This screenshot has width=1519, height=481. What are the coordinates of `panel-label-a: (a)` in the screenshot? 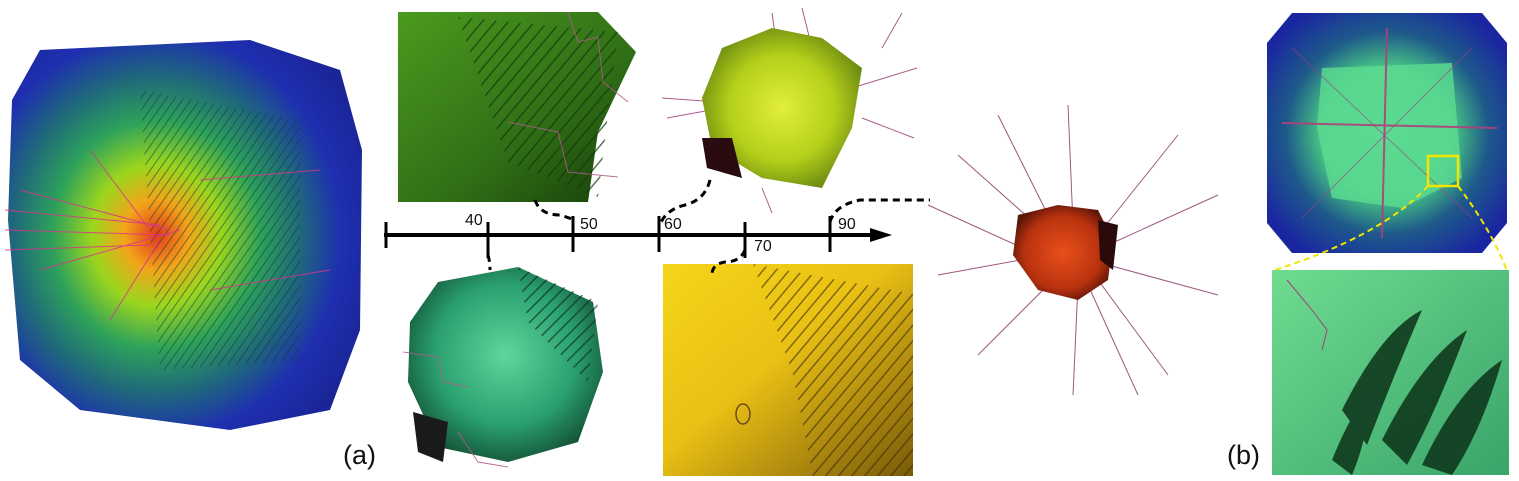 It's located at (359, 455).